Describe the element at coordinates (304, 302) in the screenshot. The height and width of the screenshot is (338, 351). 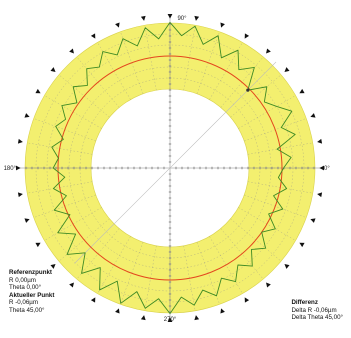
I see `difference-heading: Differenz` at that location.